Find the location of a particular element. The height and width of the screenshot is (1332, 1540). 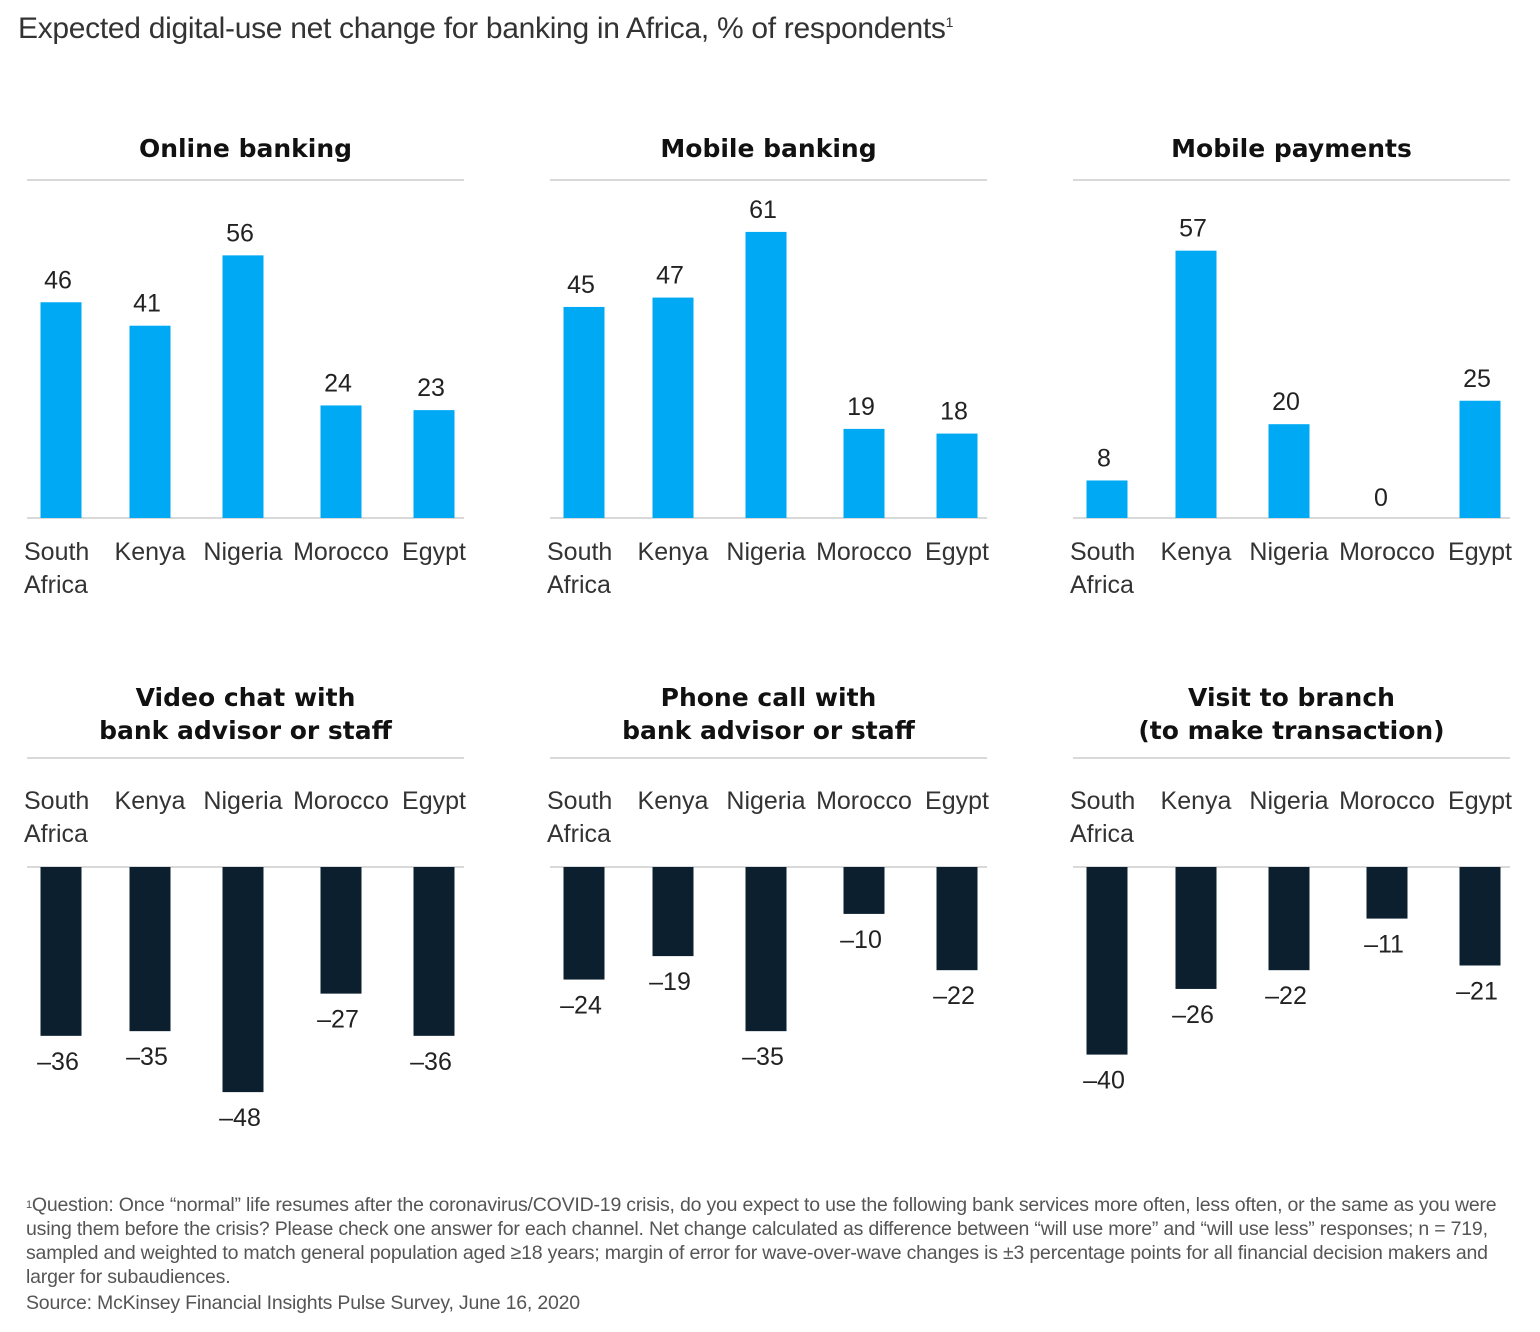

data-label: –27 is located at coordinates (338, 1020).